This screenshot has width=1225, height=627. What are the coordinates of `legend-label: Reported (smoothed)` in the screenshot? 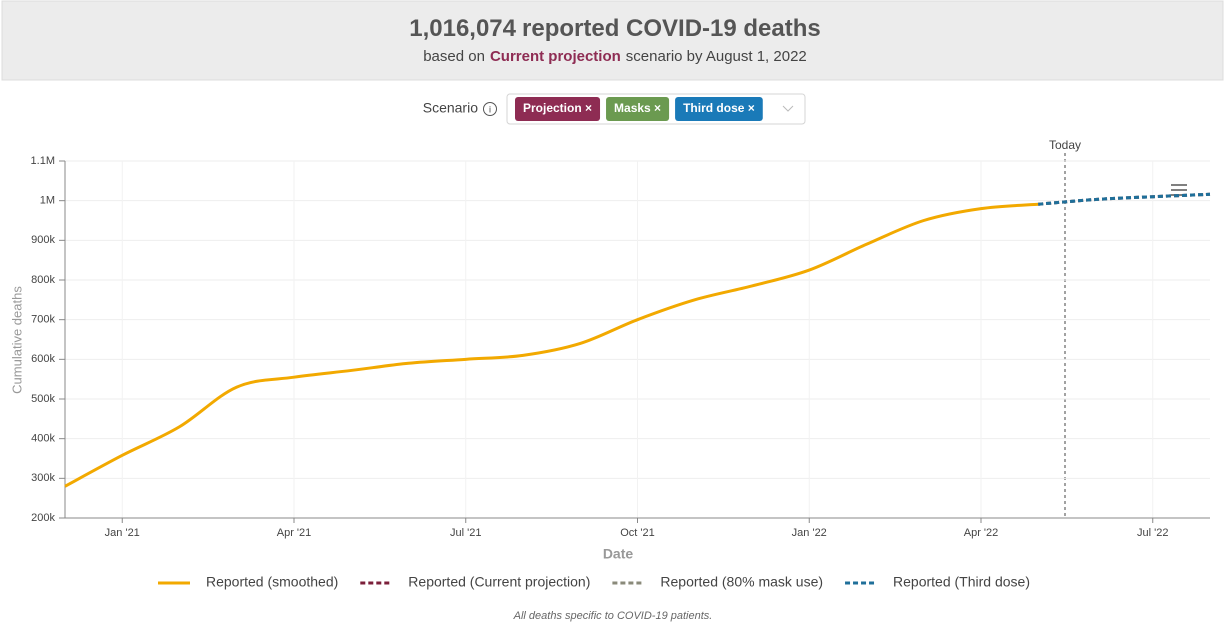 It's located at (272, 582).